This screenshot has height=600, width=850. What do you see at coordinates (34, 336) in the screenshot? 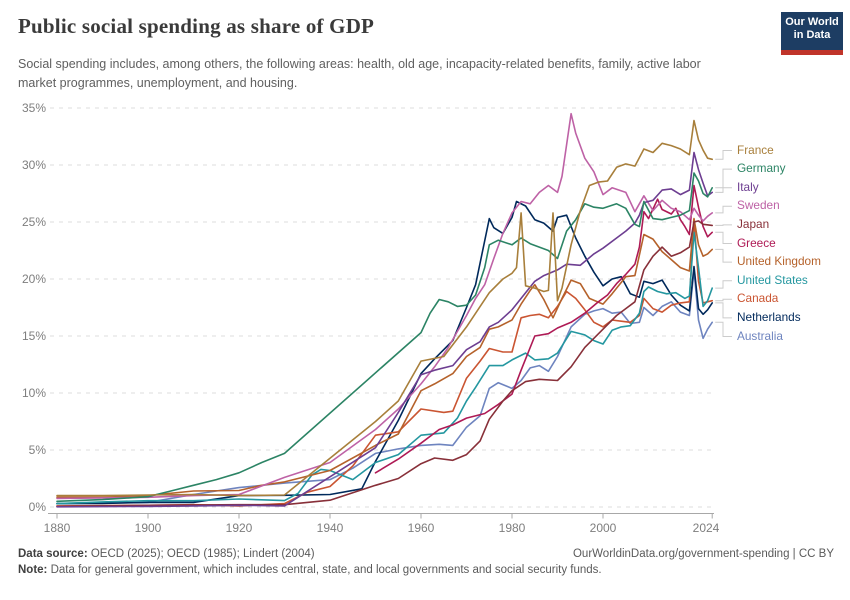
I see `y-axis-tick-label: 15%` at bounding box center [34, 336].